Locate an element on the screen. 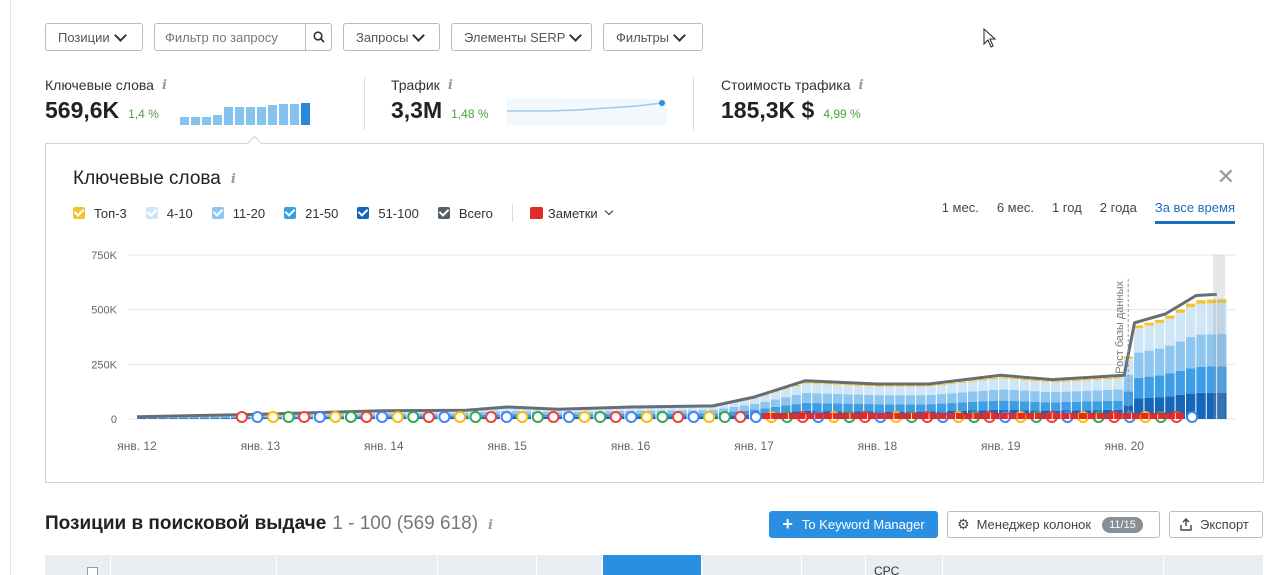 This screenshot has width=1280, height=575. legend-4-10: 4-10 is located at coordinates (169, 213).